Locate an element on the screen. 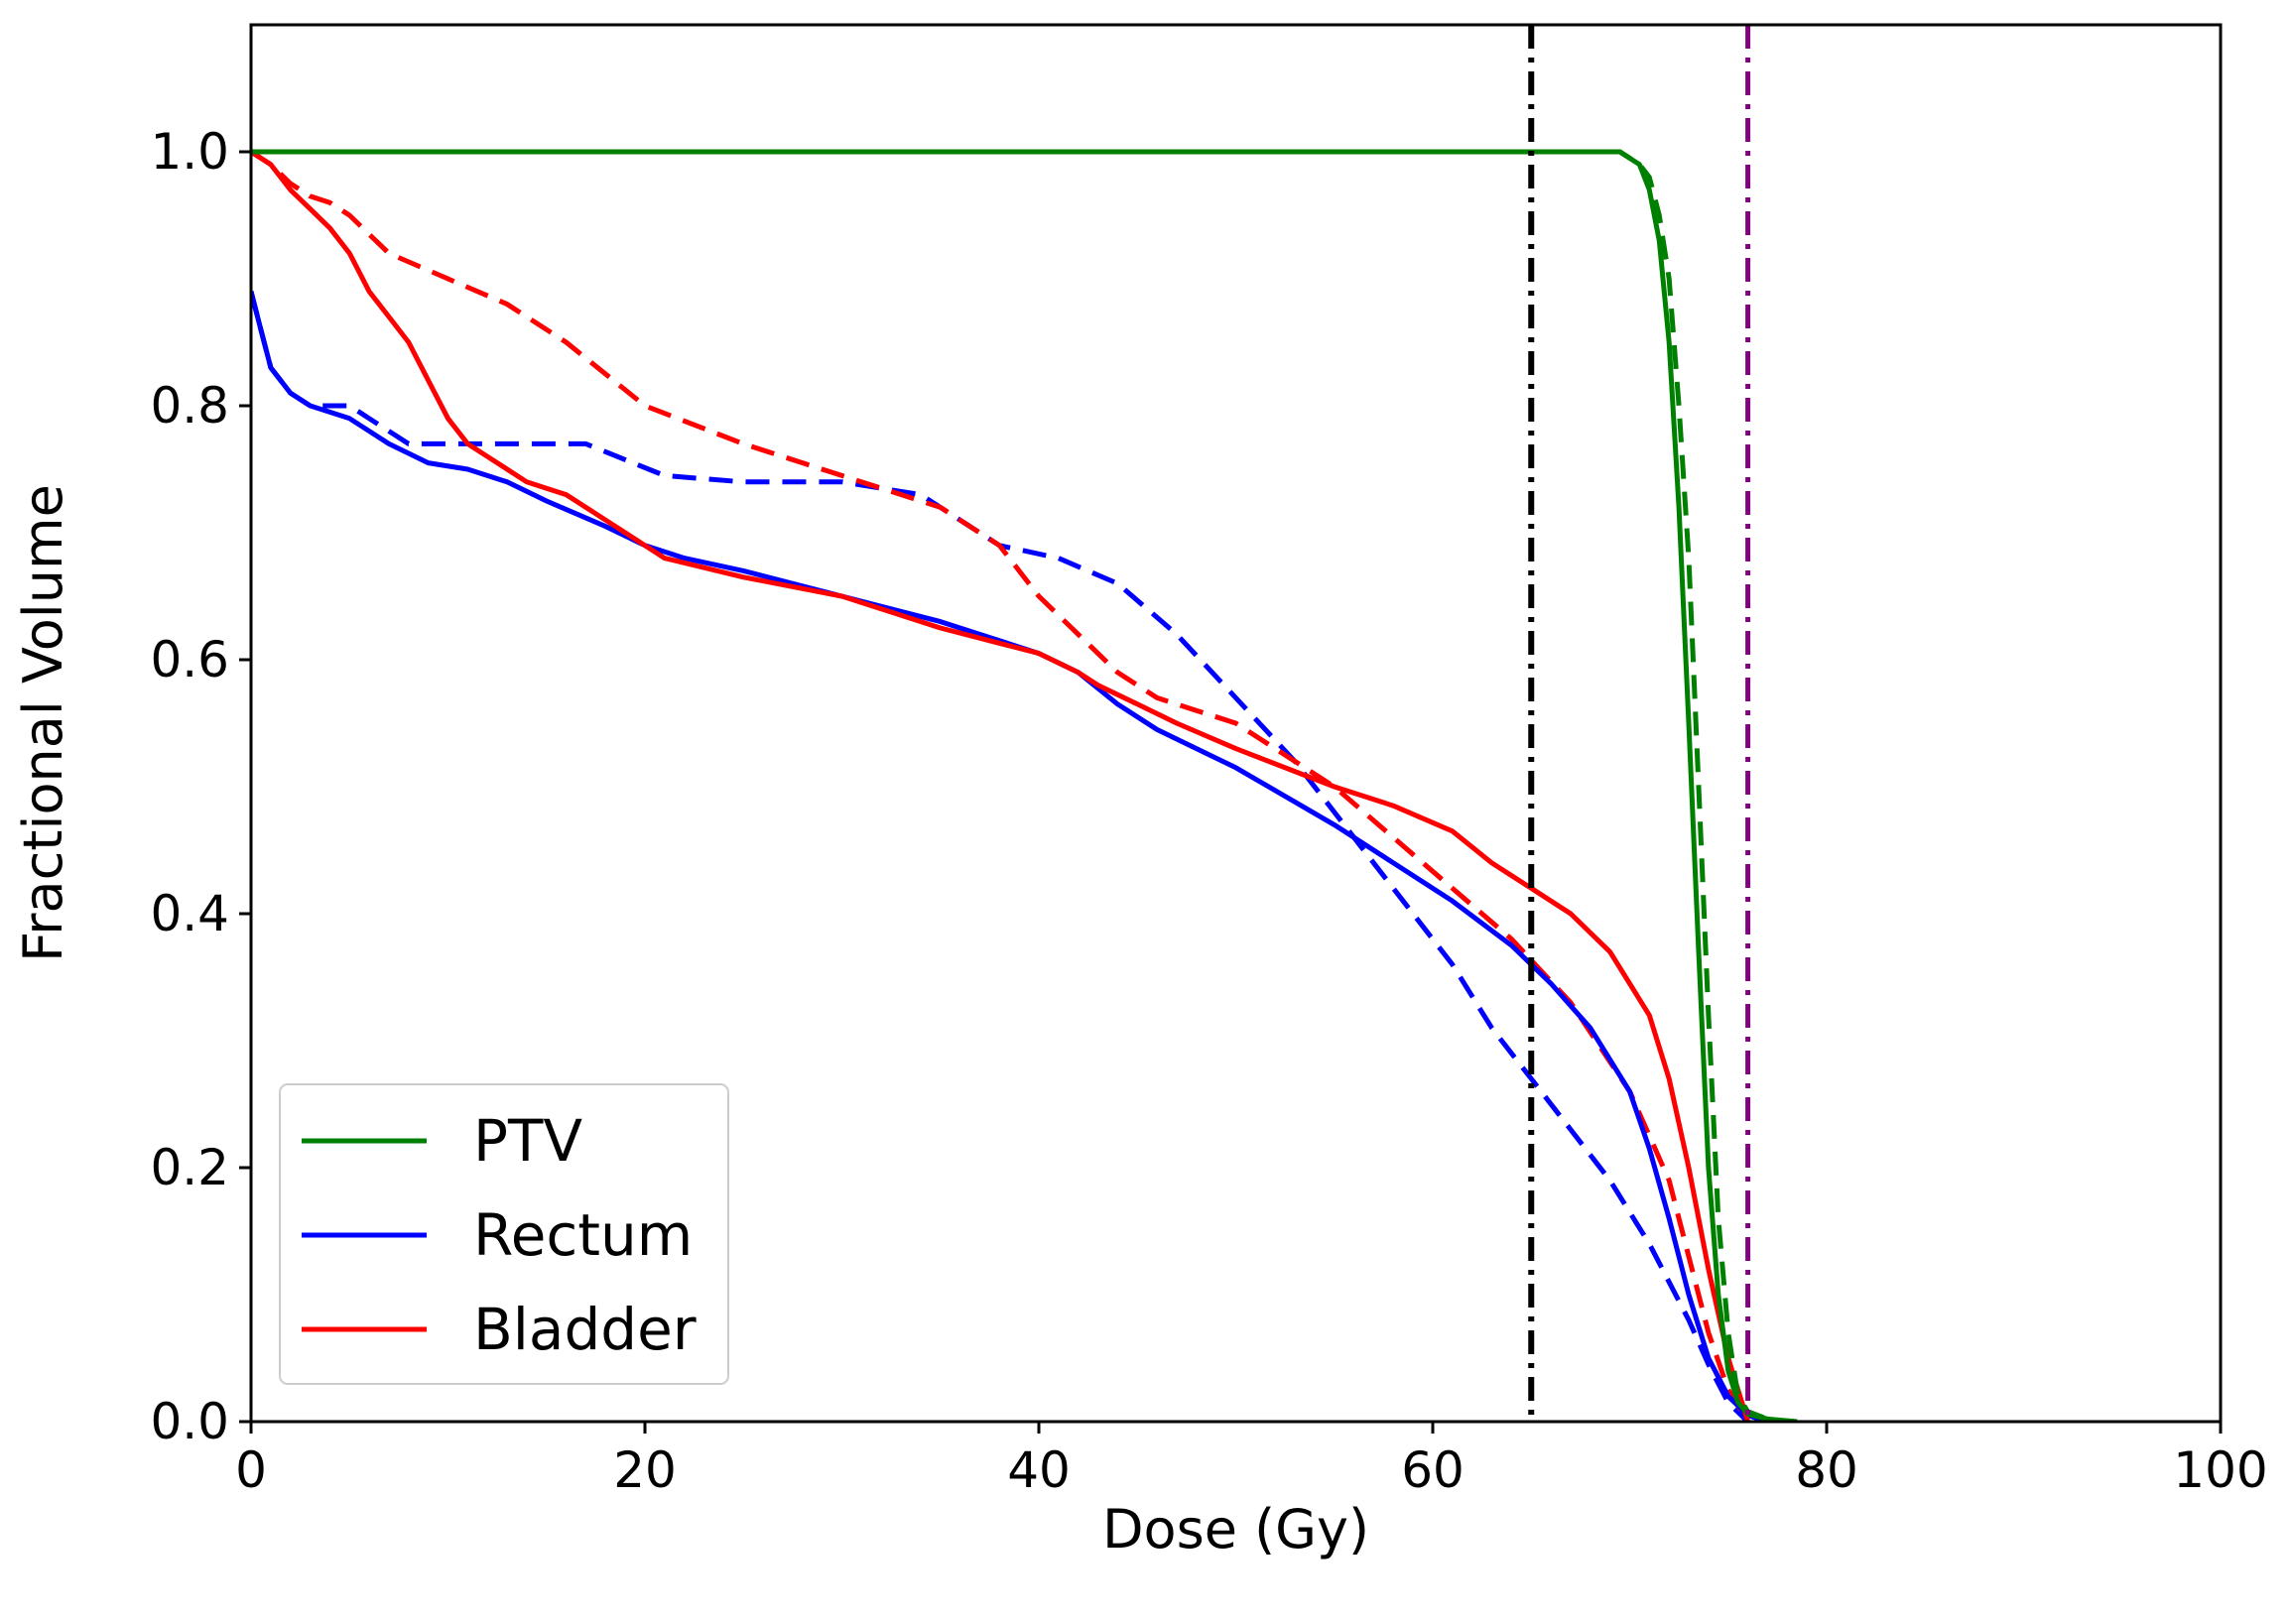 This screenshot has width=2292, height=1624. y-tick-label: 0.0 is located at coordinates (189, 1421).